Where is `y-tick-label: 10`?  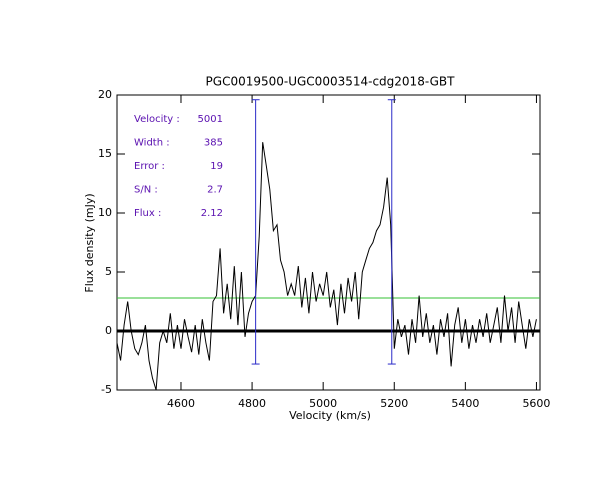 y-tick-label: 10 is located at coordinates (105, 212).